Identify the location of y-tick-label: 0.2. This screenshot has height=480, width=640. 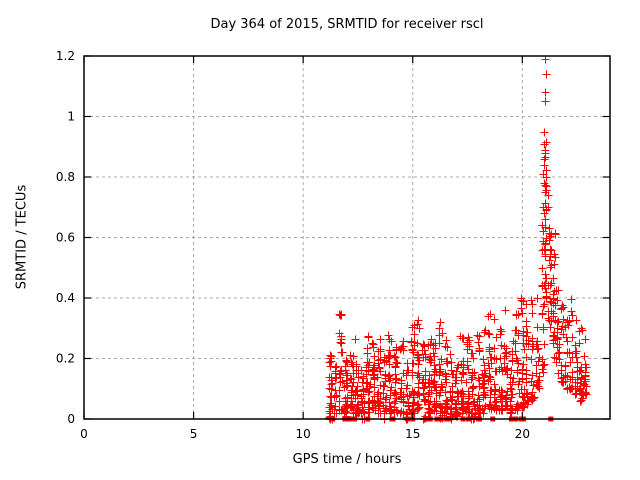
(65, 359).